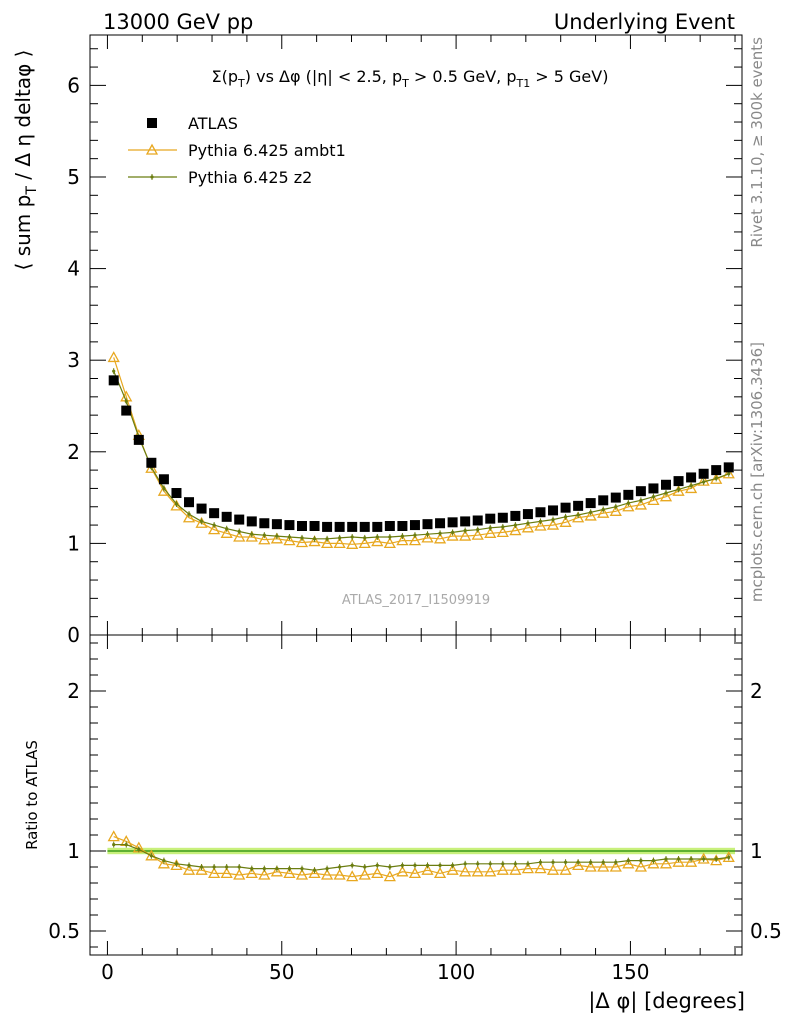 The height and width of the screenshot is (1024, 786). What do you see at coordinates (152, 123) in the screenshot?
I see `legend-marker` at bounding box center [152, 123].